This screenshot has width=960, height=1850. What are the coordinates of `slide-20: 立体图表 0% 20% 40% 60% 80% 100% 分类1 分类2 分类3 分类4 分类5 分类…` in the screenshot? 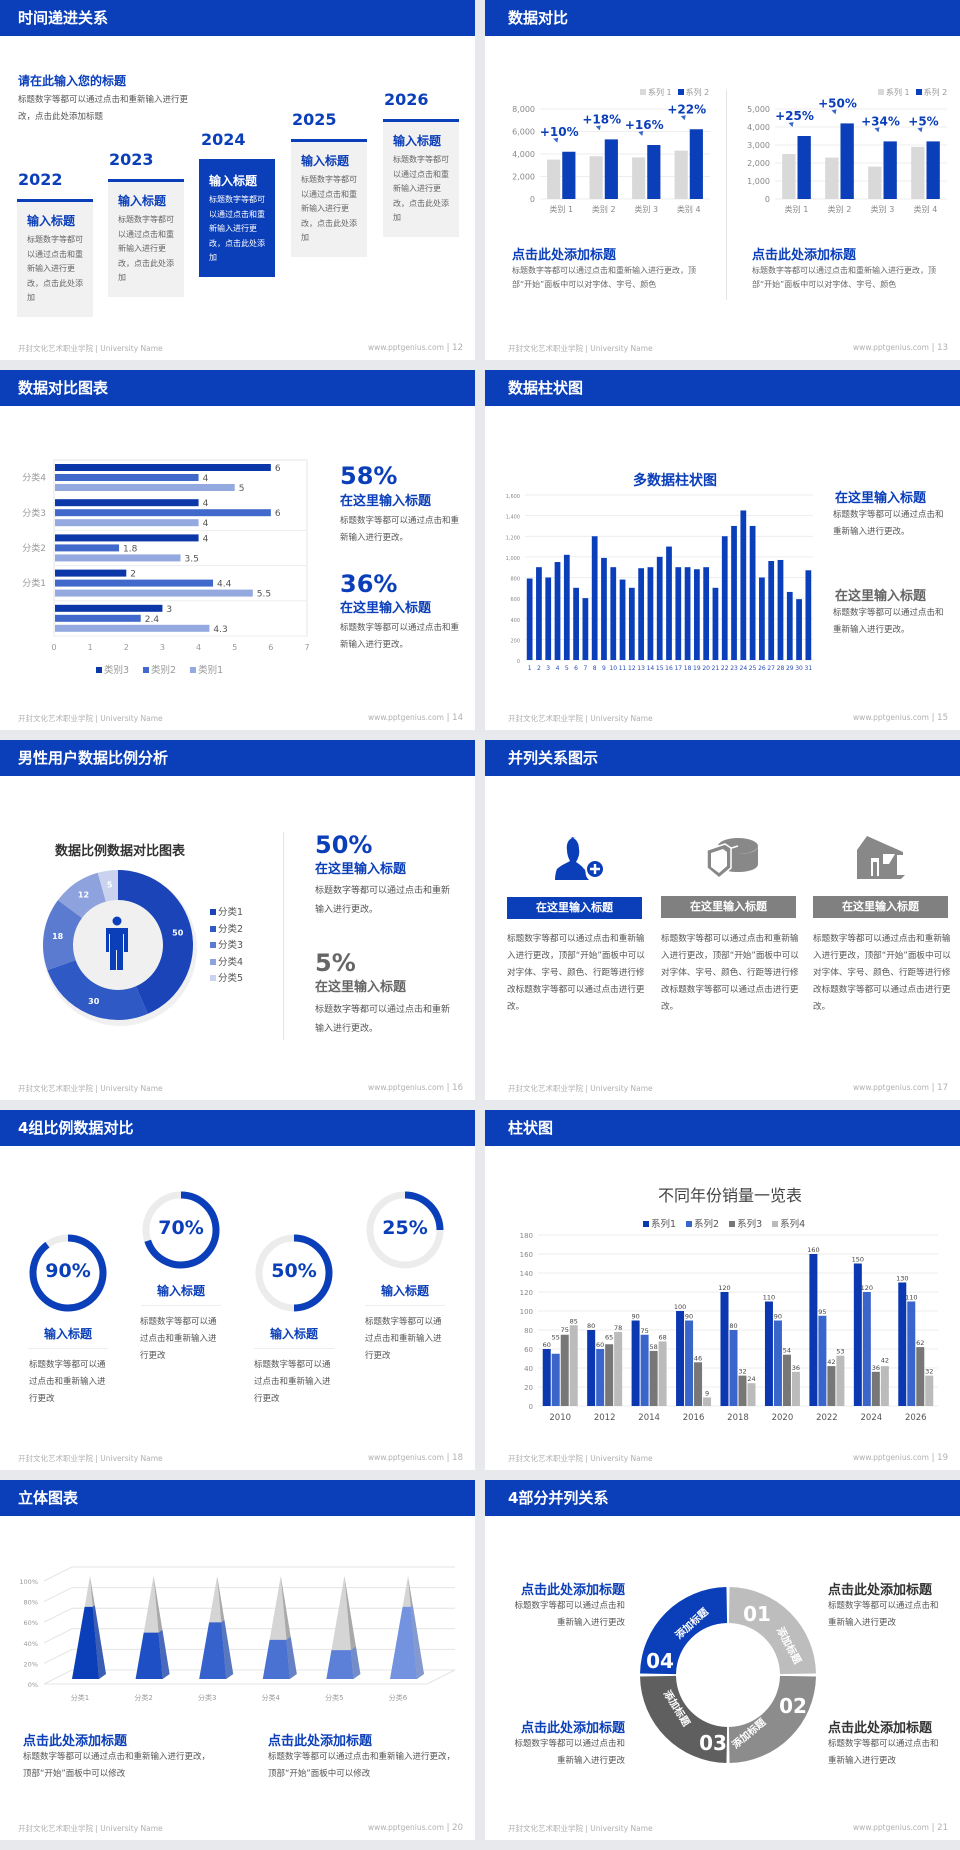 It's located at (237, 1660).